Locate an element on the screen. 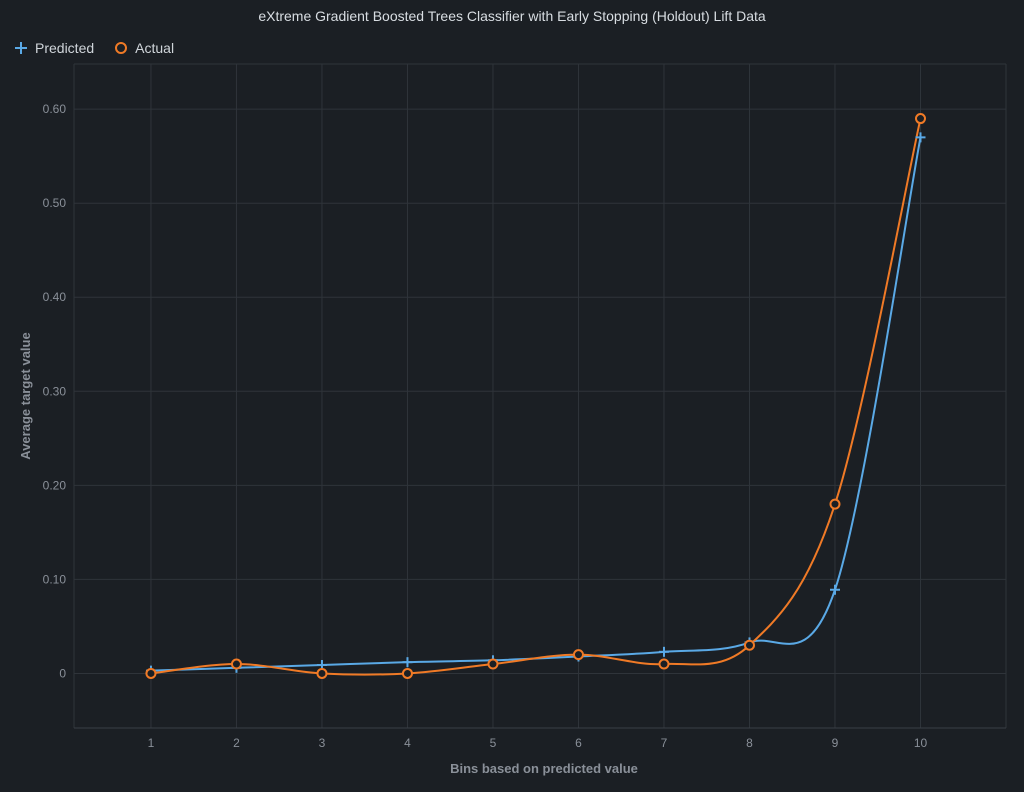 This screenshot has height=792, width=1024. legend: Predicted Actual is located at coordinates (104, 48).